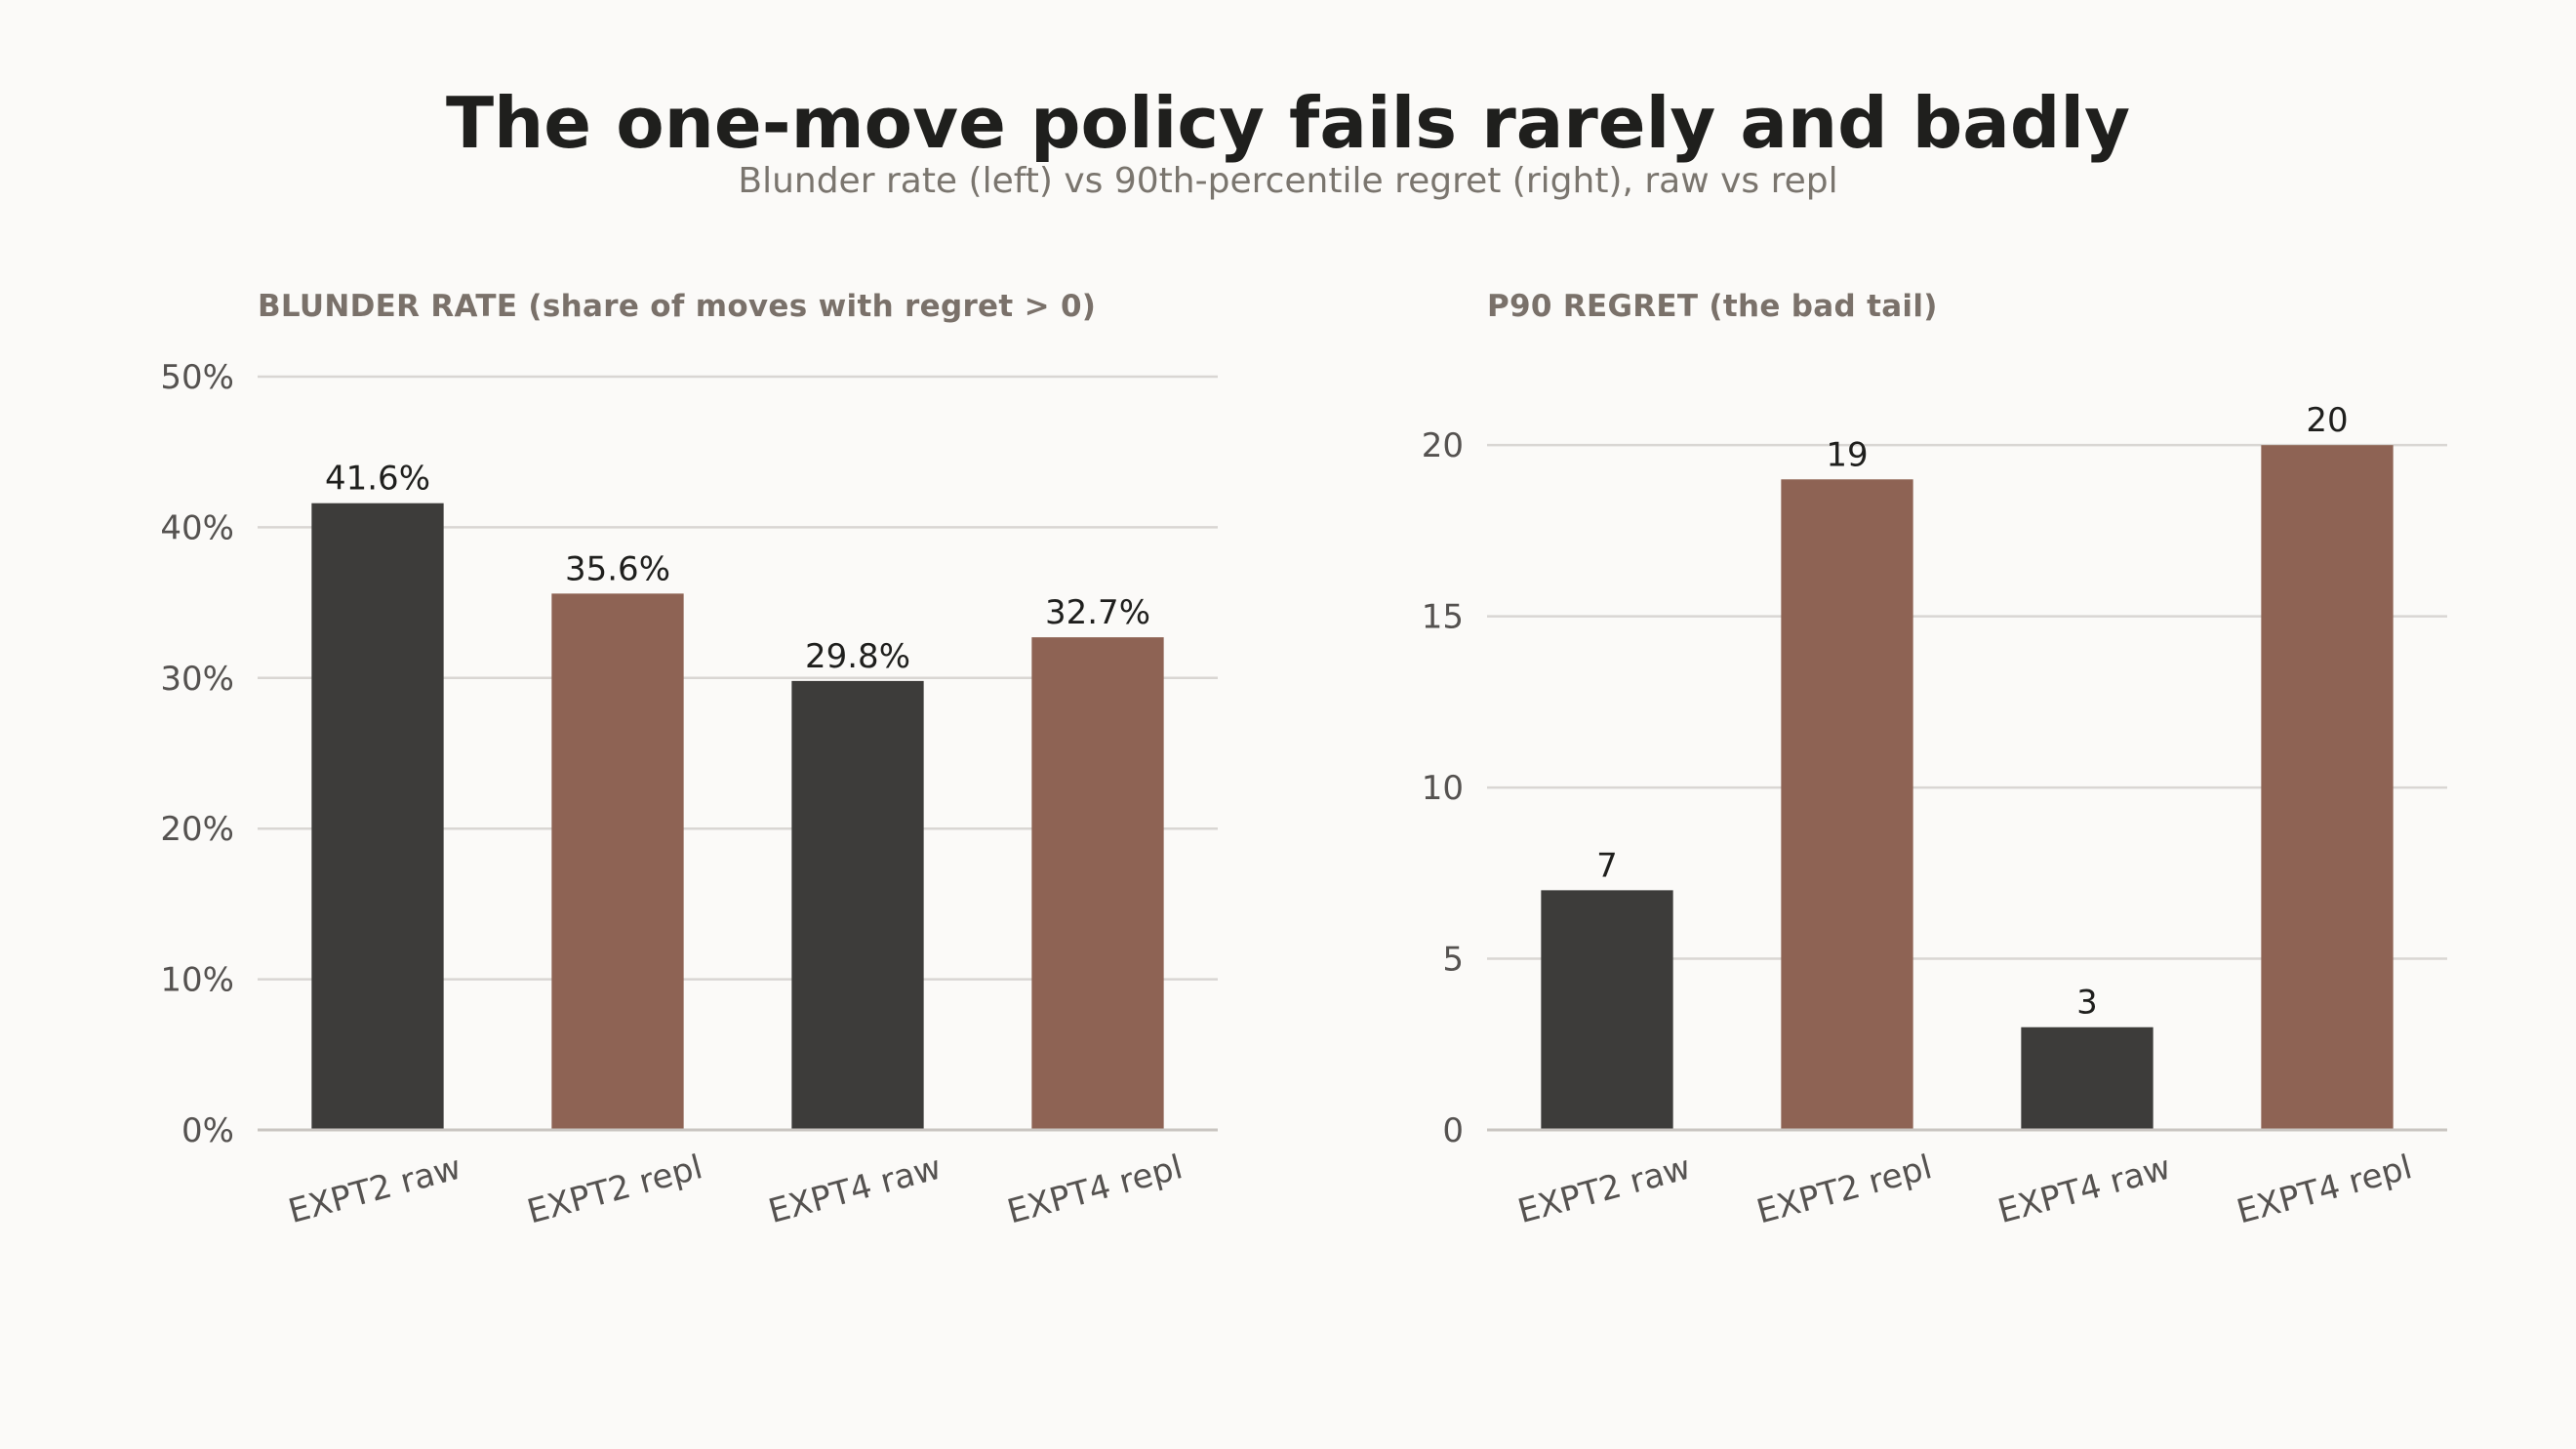 The width and height of the screenshot is (2576, 1449). What do you see at coordinates (1443, 788) in the screenshot?
I see `y-tick-label: 10` at bounding box center [1443, 788].